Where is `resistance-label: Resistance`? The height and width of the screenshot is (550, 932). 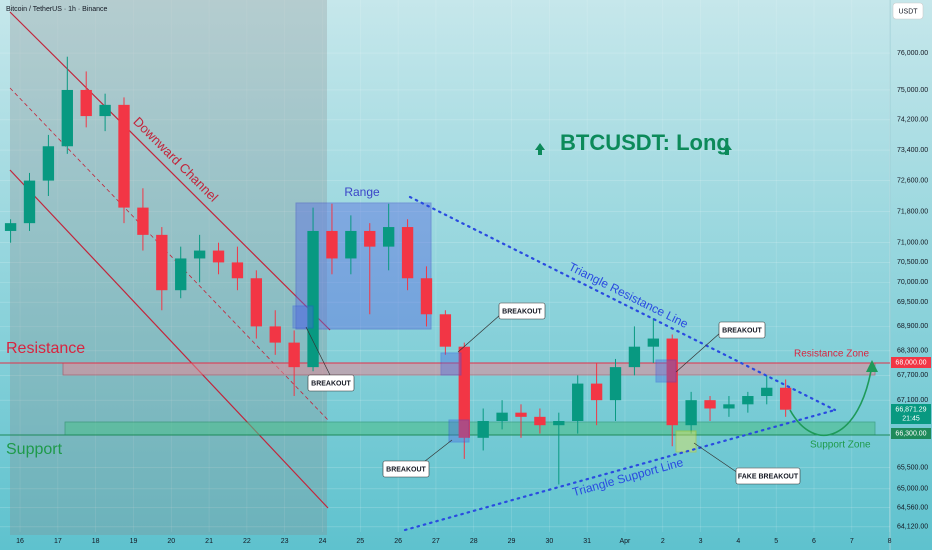
resistance-label: Resistance is located at coordinates (45, 348).